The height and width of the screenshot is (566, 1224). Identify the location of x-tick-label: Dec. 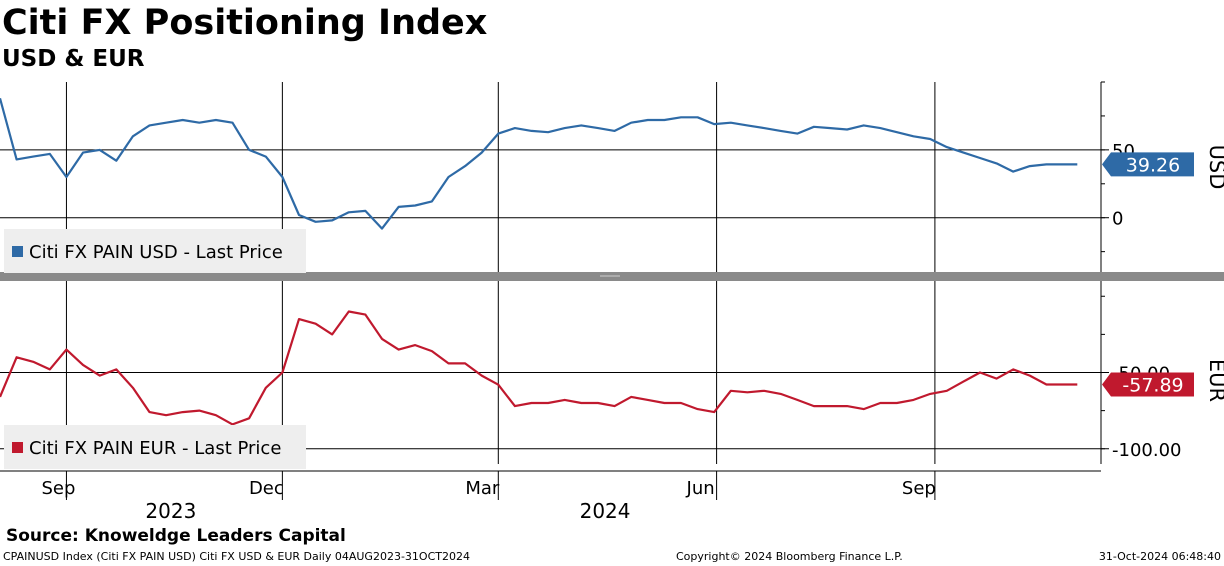
(266, 488).